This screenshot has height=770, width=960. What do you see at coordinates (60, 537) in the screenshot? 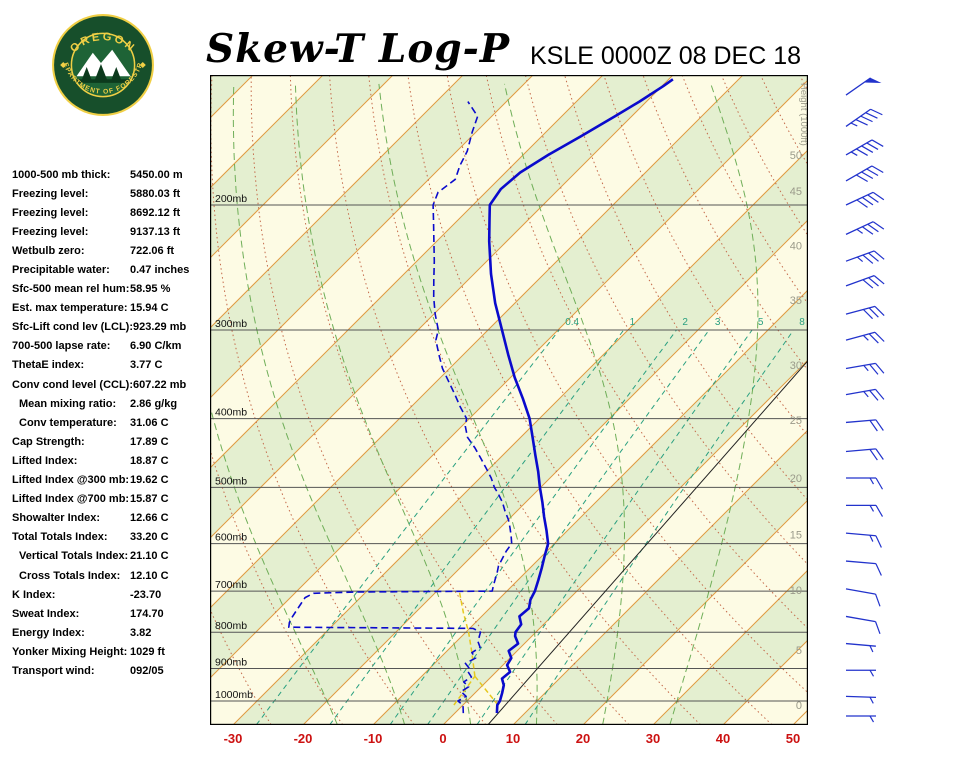
I see `index-label: Total Totals Index:` at bounding box center [60, 537].